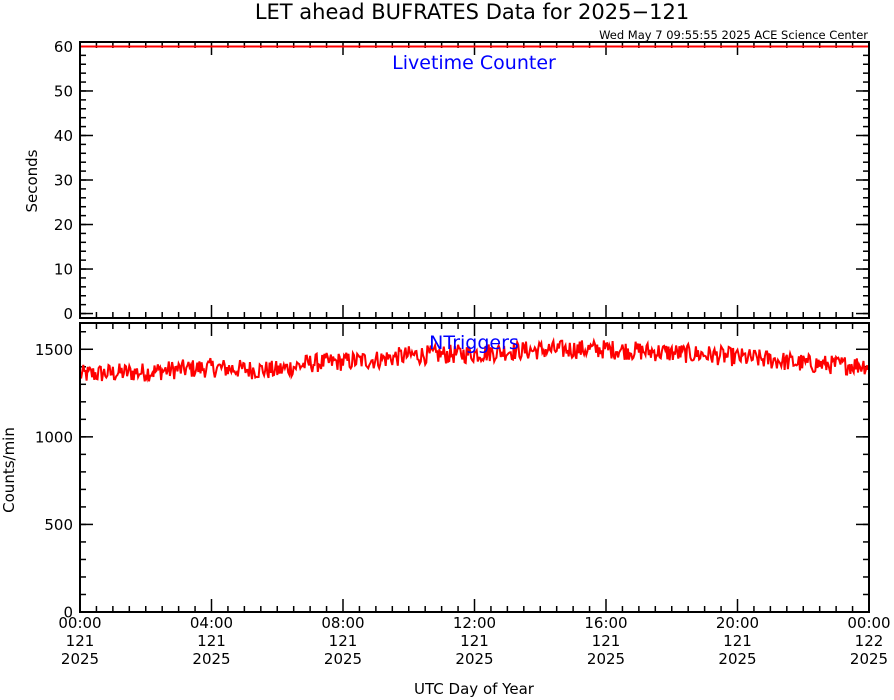 This screenshot has width=894, height=700. Describe the element at coordinates (68, 613) in the screenshot. I see `bottom-y-tick-label: 0` at that location.